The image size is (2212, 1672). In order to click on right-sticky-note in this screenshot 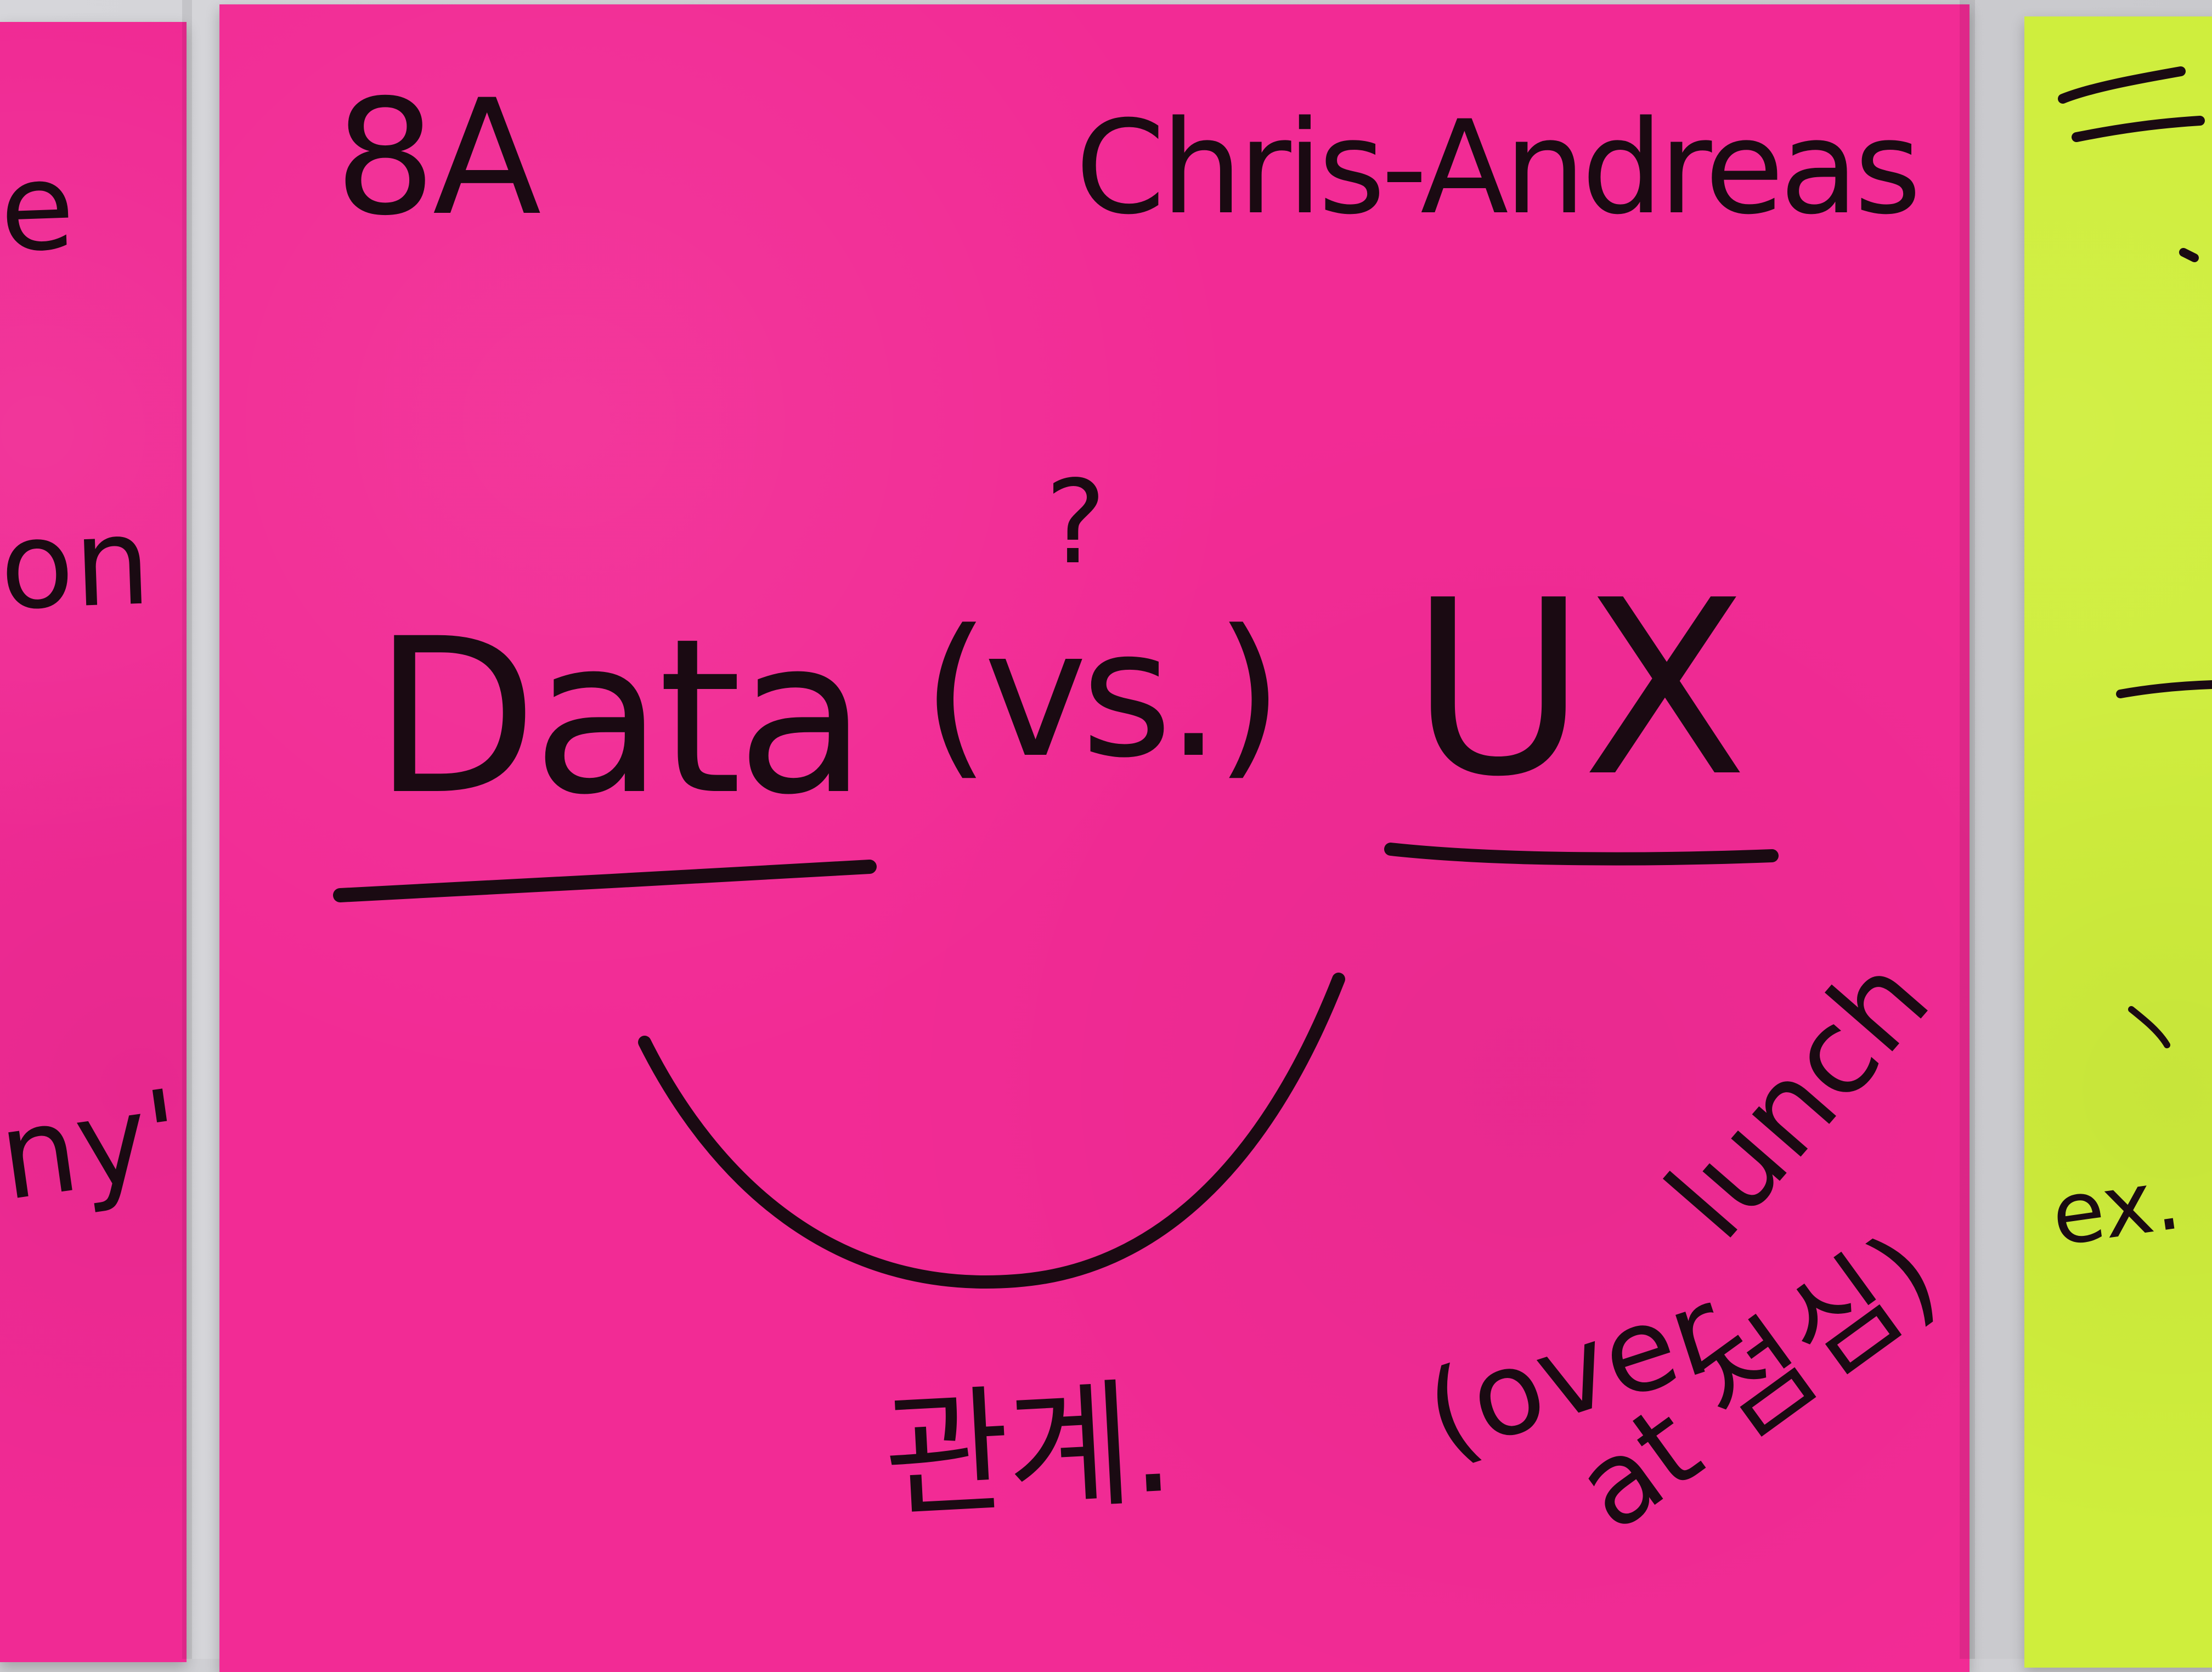, I will do `click(2118, 842)`.